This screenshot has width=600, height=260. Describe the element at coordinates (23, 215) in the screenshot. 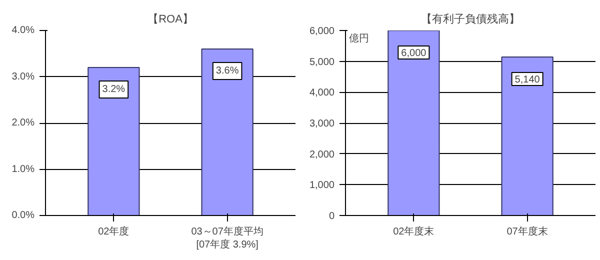

I see `y-tick-label: 0.0%` at that location.